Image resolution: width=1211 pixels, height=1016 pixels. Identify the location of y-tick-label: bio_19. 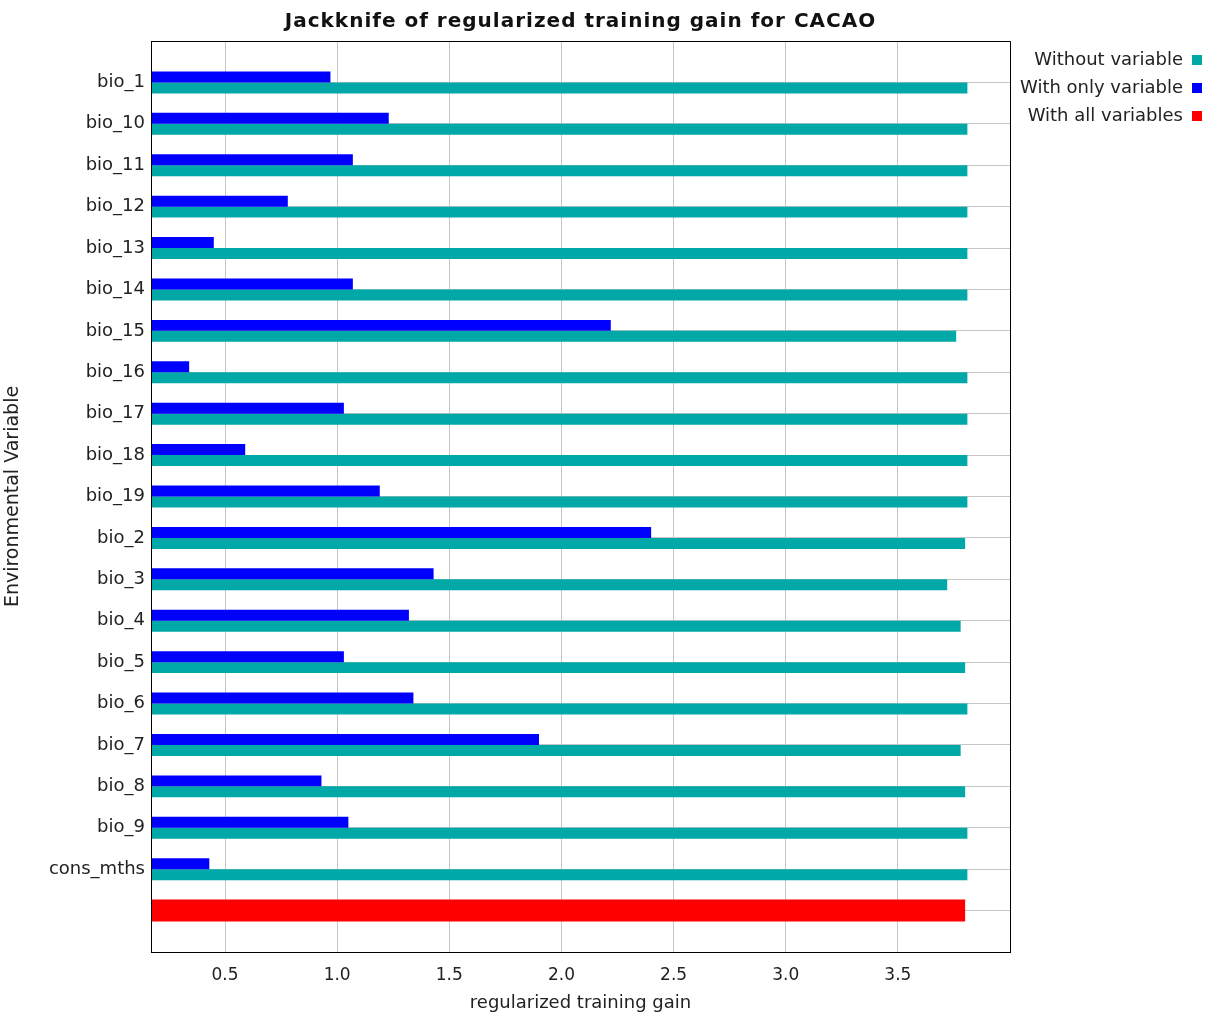
(115, 495).